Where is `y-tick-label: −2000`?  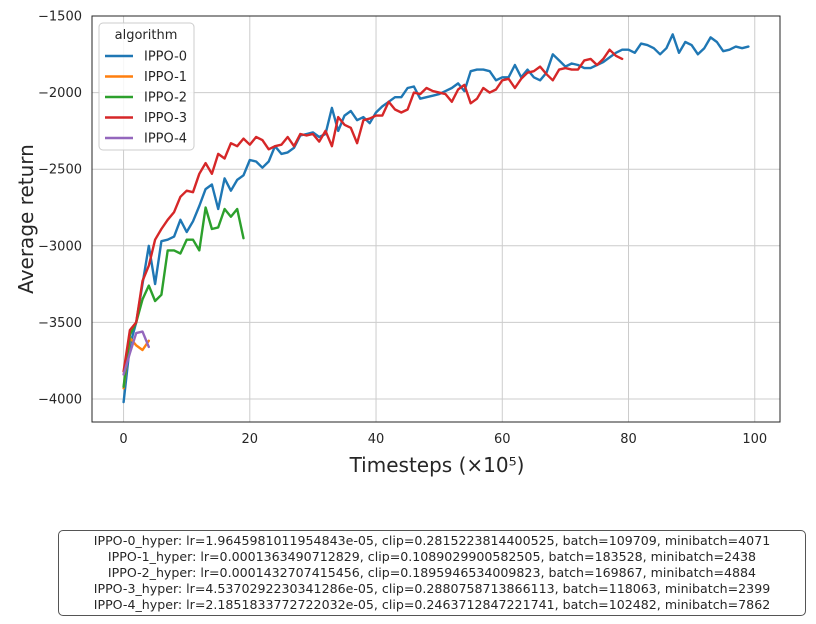 y-tick-label: −2000 is located at coordinates (60, 93).